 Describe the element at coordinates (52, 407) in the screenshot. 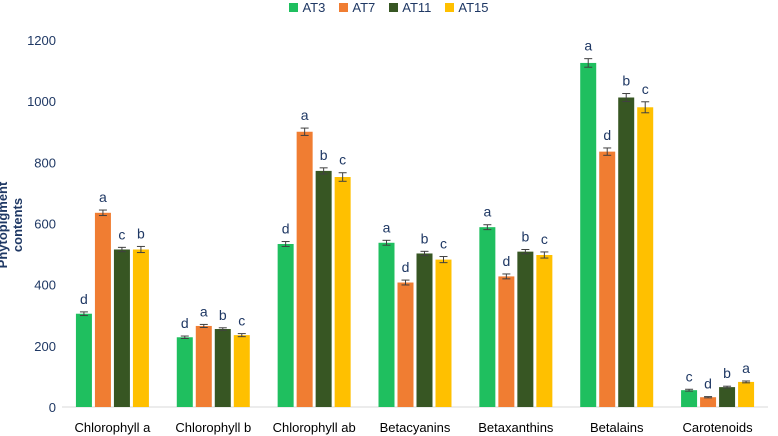

I see `y-tick-label: 0` at that location.